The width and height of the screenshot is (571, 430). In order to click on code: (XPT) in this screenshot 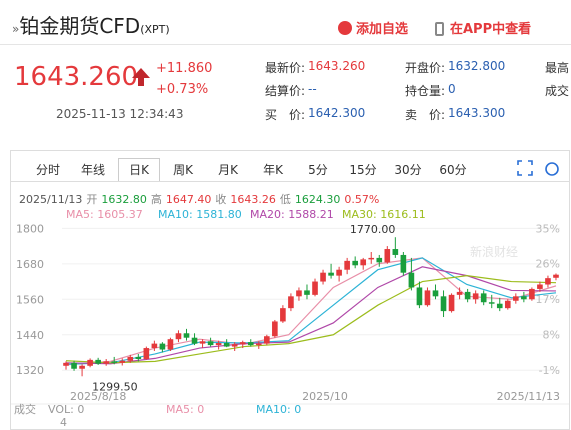, I will do `click(155, 29)`.